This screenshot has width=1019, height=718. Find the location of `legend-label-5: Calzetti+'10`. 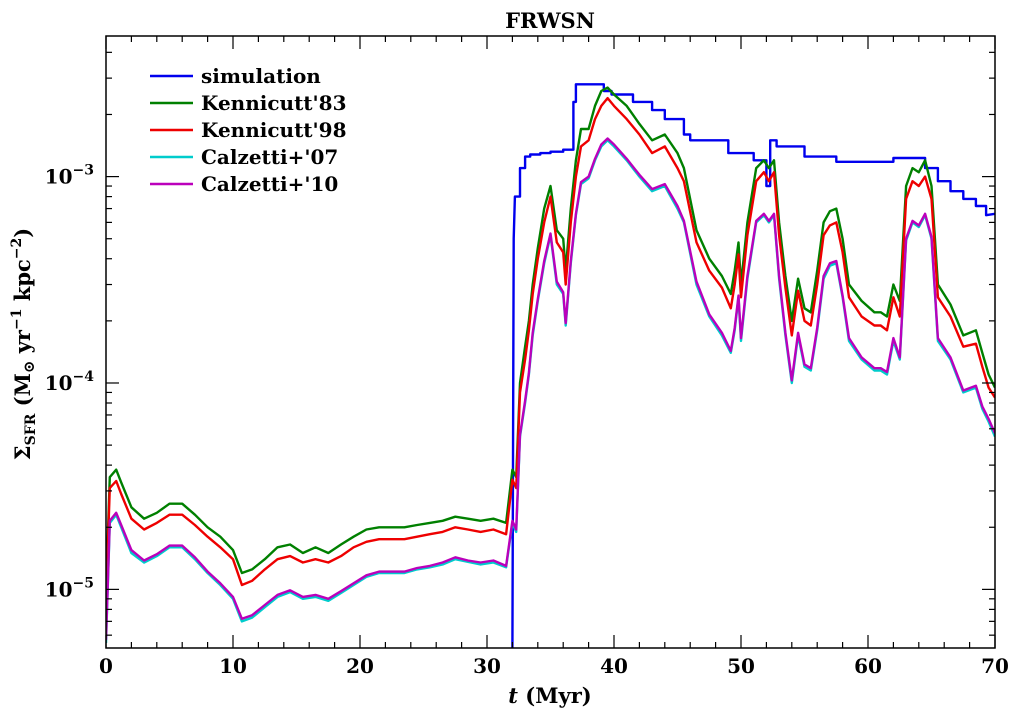

legend-label-5: Calzetti+'10 is located at coordinates (269, 184).